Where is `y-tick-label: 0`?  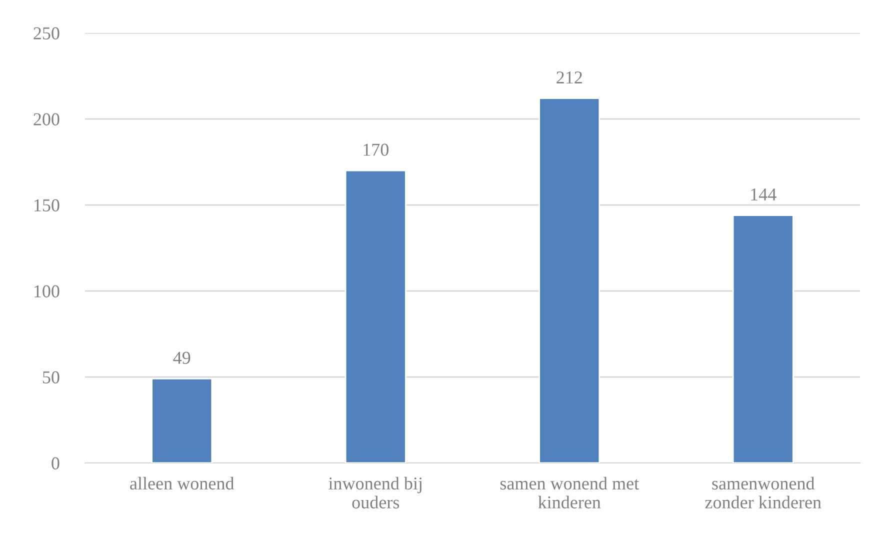 y-tick-label: 0 is located at coordinates (56, 463).